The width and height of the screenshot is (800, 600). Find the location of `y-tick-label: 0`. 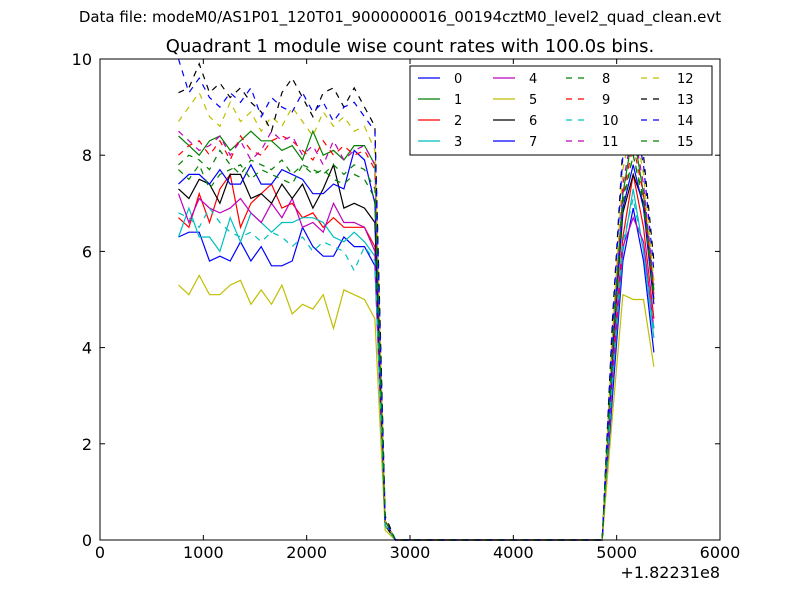

y-tick-label: 0 is located at coordinates (87, 540).